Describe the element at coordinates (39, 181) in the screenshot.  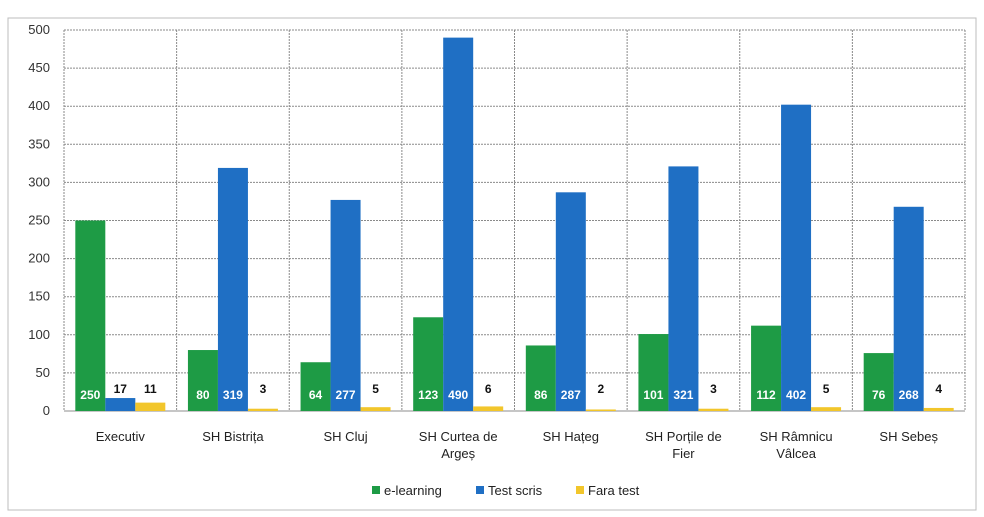
I see `y-tick-label: 300` at that location.